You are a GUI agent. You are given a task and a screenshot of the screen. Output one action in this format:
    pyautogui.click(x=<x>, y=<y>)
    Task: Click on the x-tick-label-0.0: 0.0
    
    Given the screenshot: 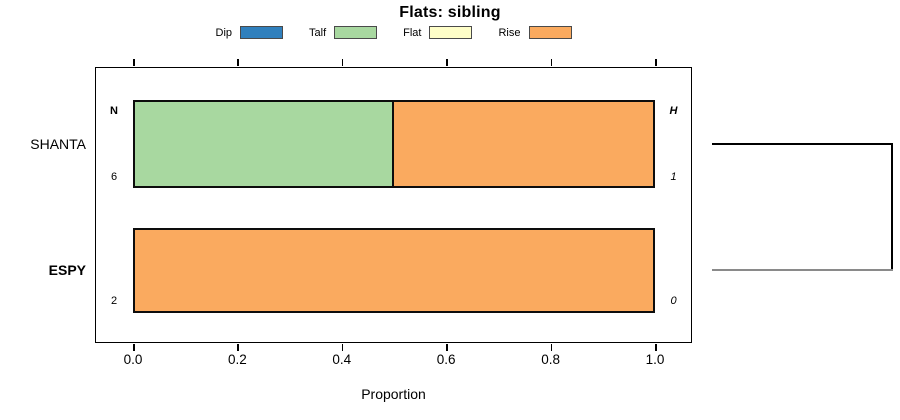 What is the action you would take?
    pyautogui.click(x=133, y=359)
    